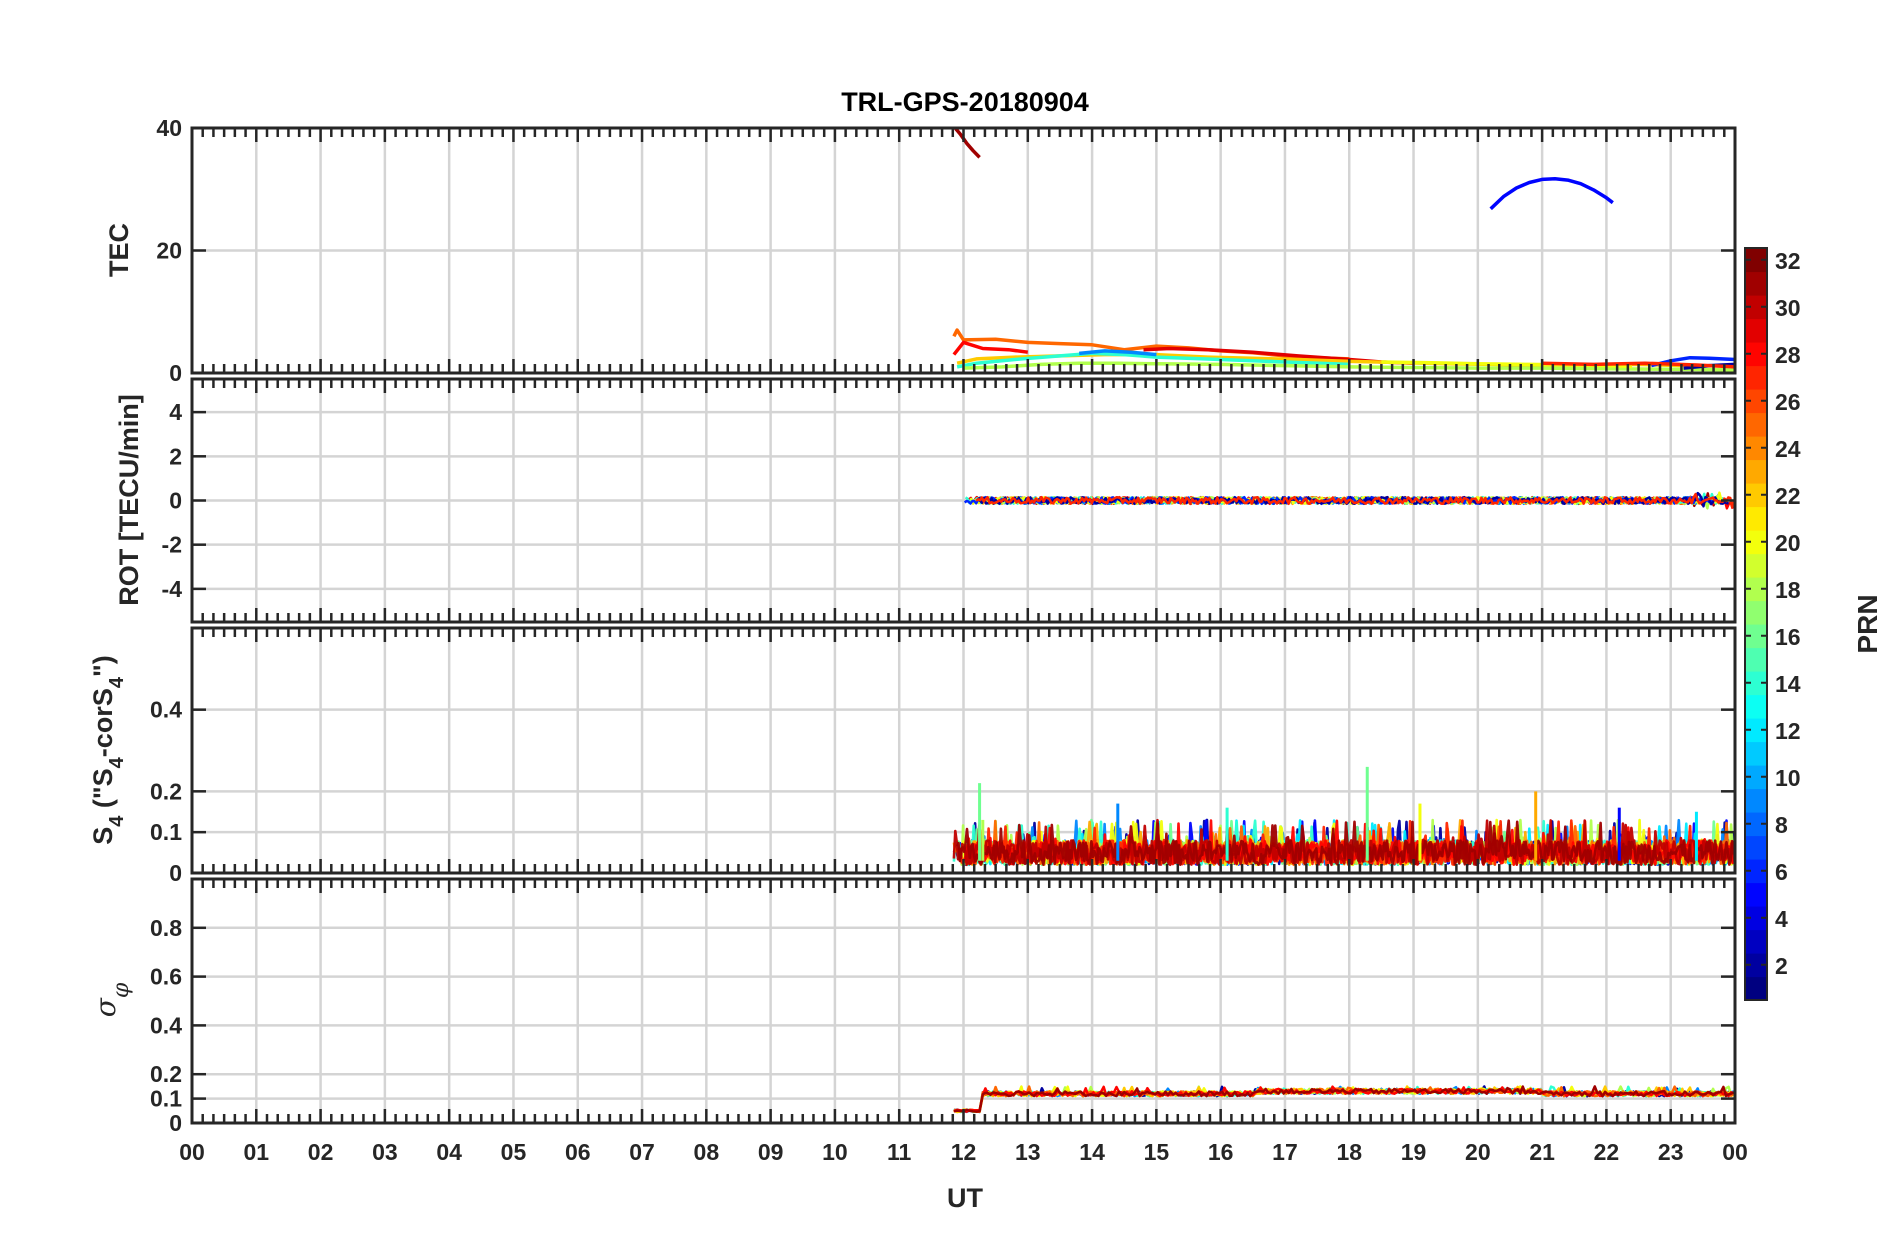 This screenshot has height=1236, width=1902. I want to click on x-tick-label: 01, so click(256, 1152).